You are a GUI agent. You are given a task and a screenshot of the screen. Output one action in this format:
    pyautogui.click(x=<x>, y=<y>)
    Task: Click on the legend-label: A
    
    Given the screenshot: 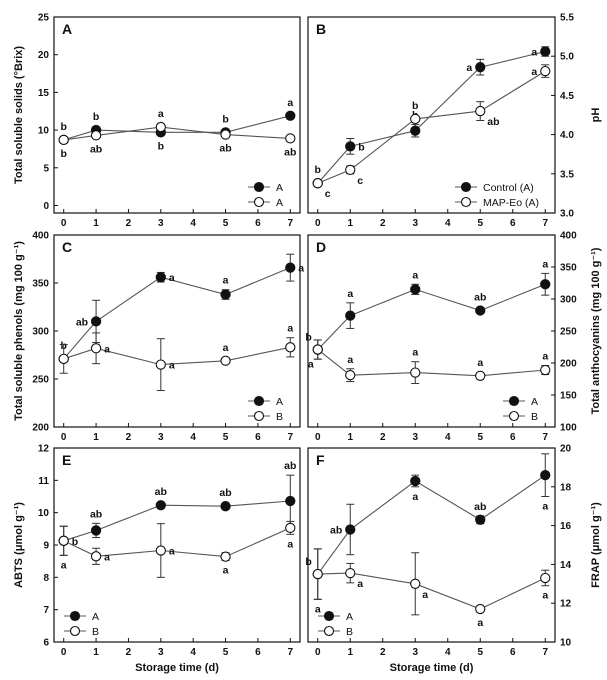 What is the action you would take?
    pyautogui.click(x=349, y=617)
    